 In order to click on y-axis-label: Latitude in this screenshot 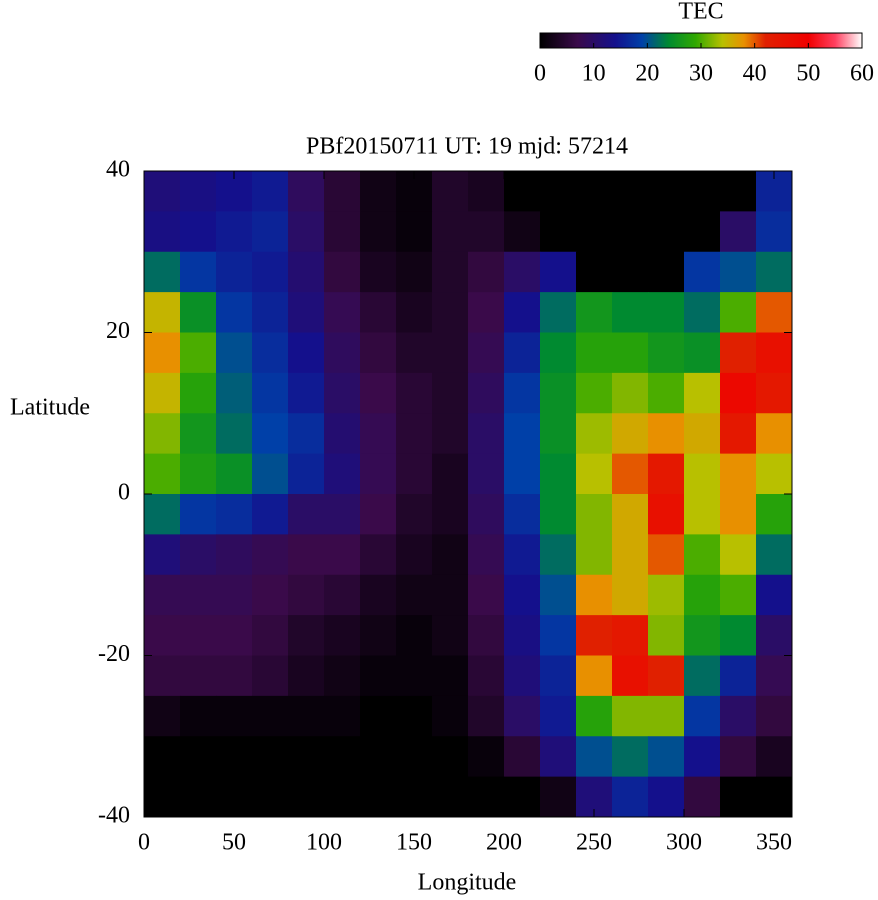, I will do `click(50, 408)`.